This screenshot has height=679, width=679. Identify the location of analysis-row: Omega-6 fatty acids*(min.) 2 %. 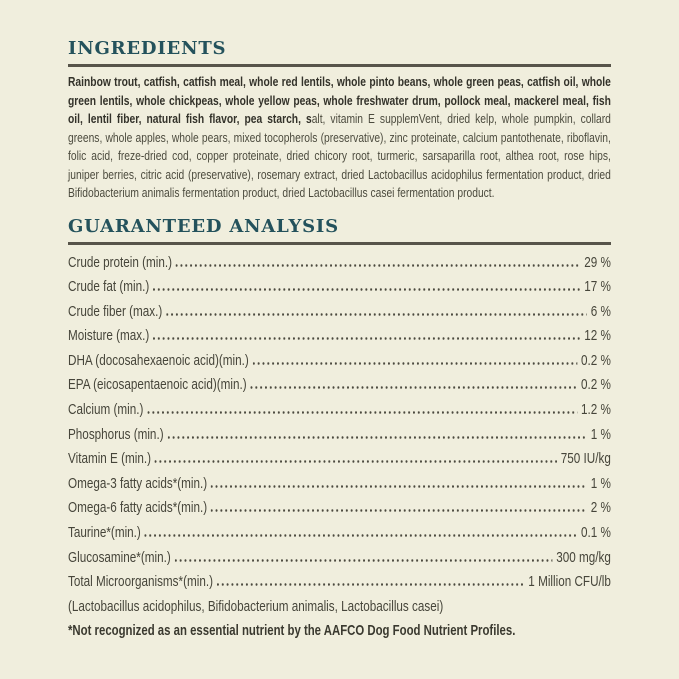
(339, 508).